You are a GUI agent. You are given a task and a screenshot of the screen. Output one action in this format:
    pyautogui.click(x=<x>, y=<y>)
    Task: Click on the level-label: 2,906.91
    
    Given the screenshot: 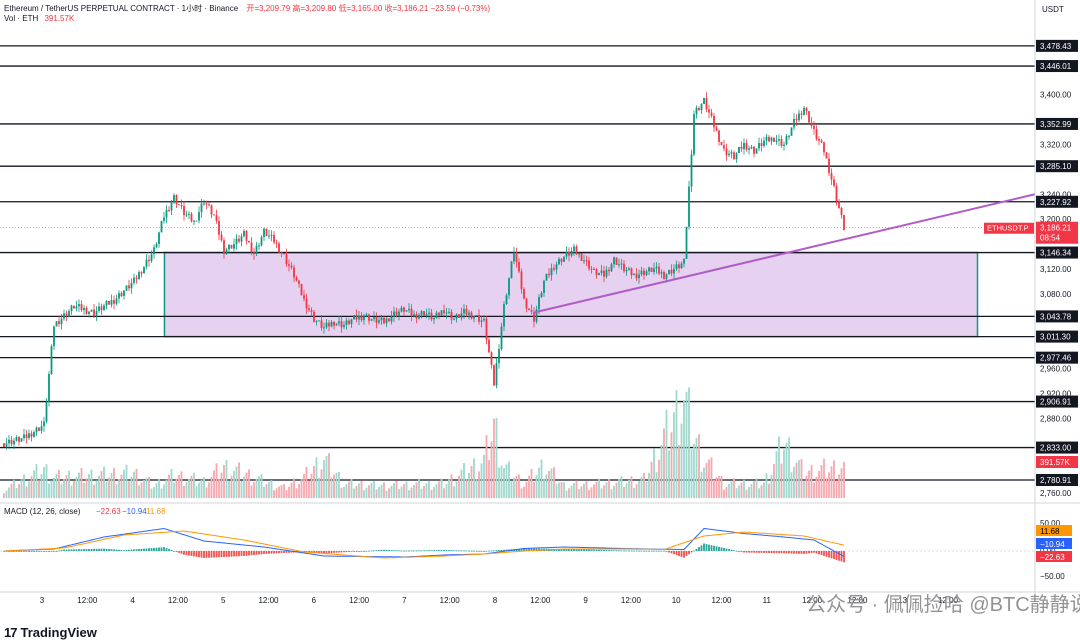 What is the action you would take?
    pyautogui.click(x=1056, y=402)
    